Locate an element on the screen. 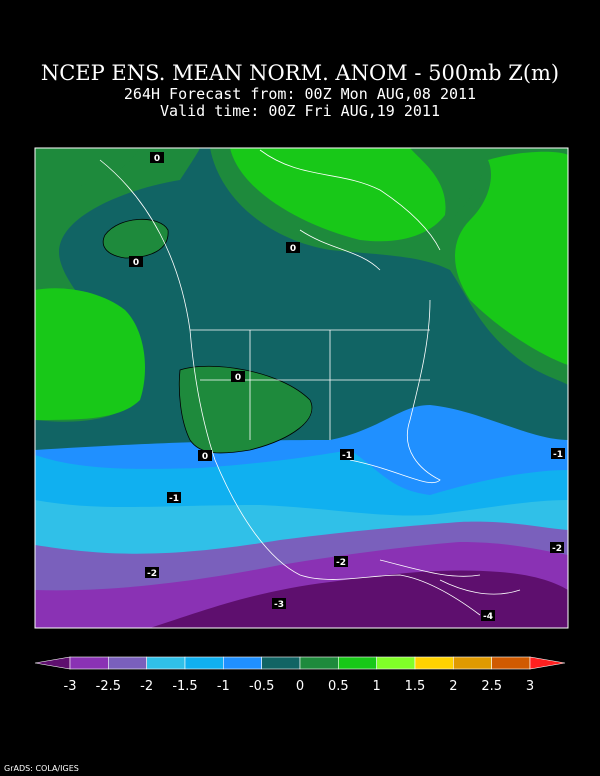 The width and height of the screenshot is (600, 776). footer: GrADS: COLA/IGES is located at coordinates (41, 768).